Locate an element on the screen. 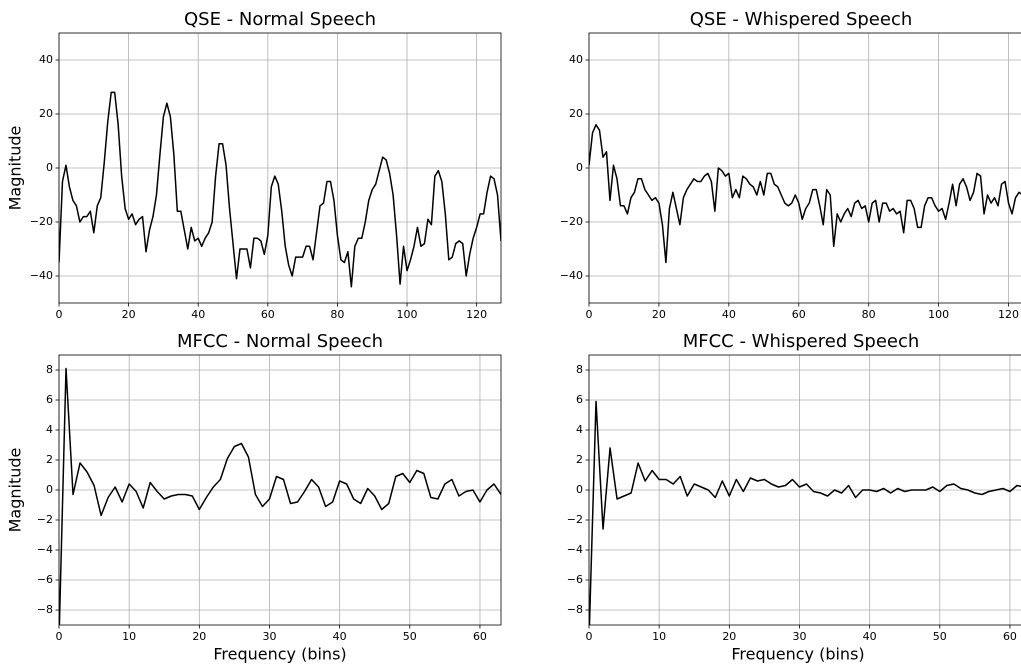 This screenshot has width=1021, height=664. chart-title: MFCC - Whispered Speech is located at coordinates (801, 341).